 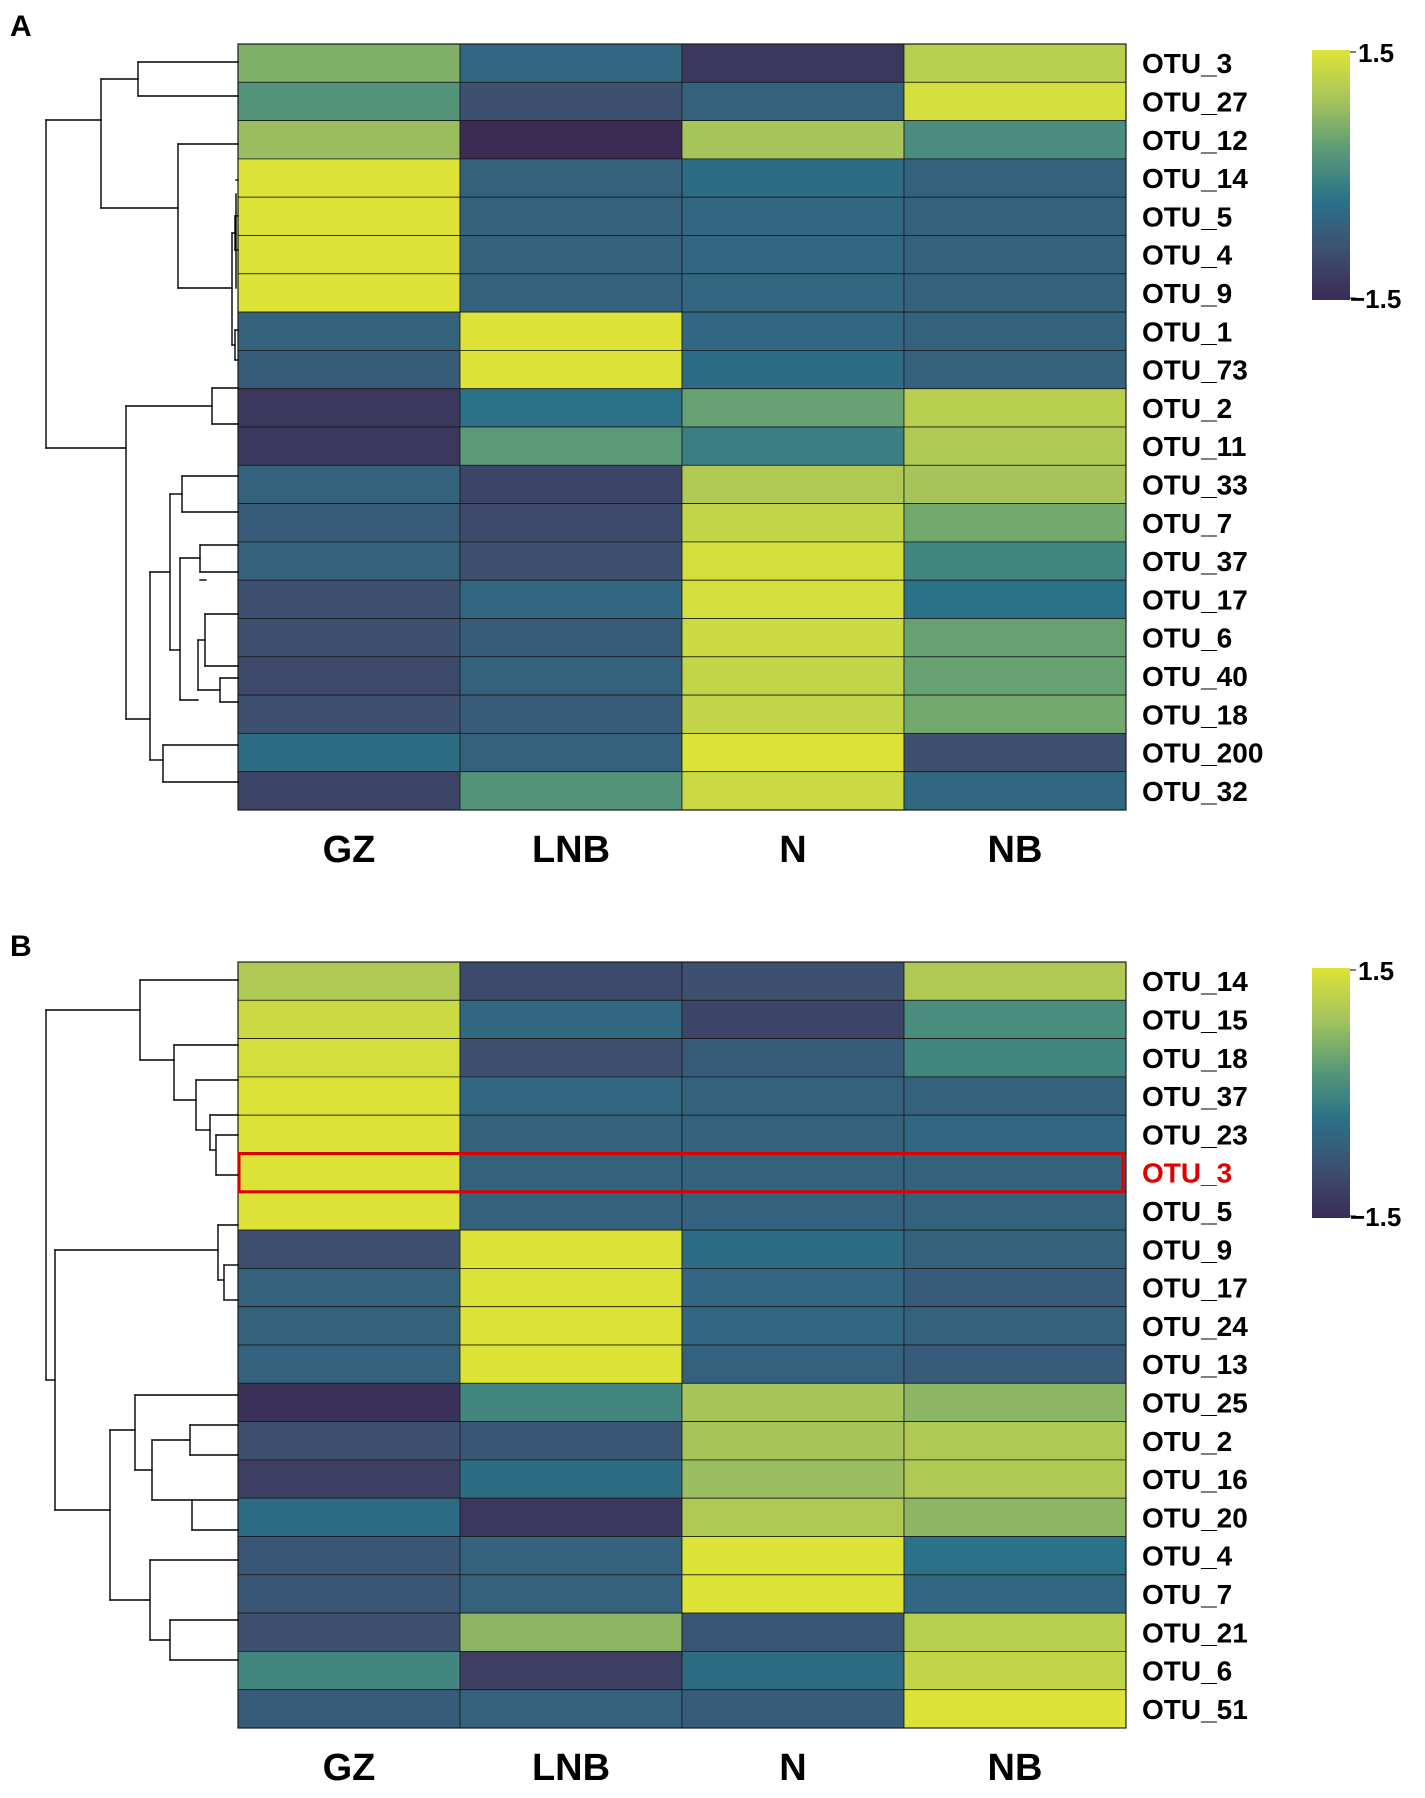 What do you see at coordinates (21, 946) in the screenshot?
I see `panel-letter: B` at bounding box center [21, 946].